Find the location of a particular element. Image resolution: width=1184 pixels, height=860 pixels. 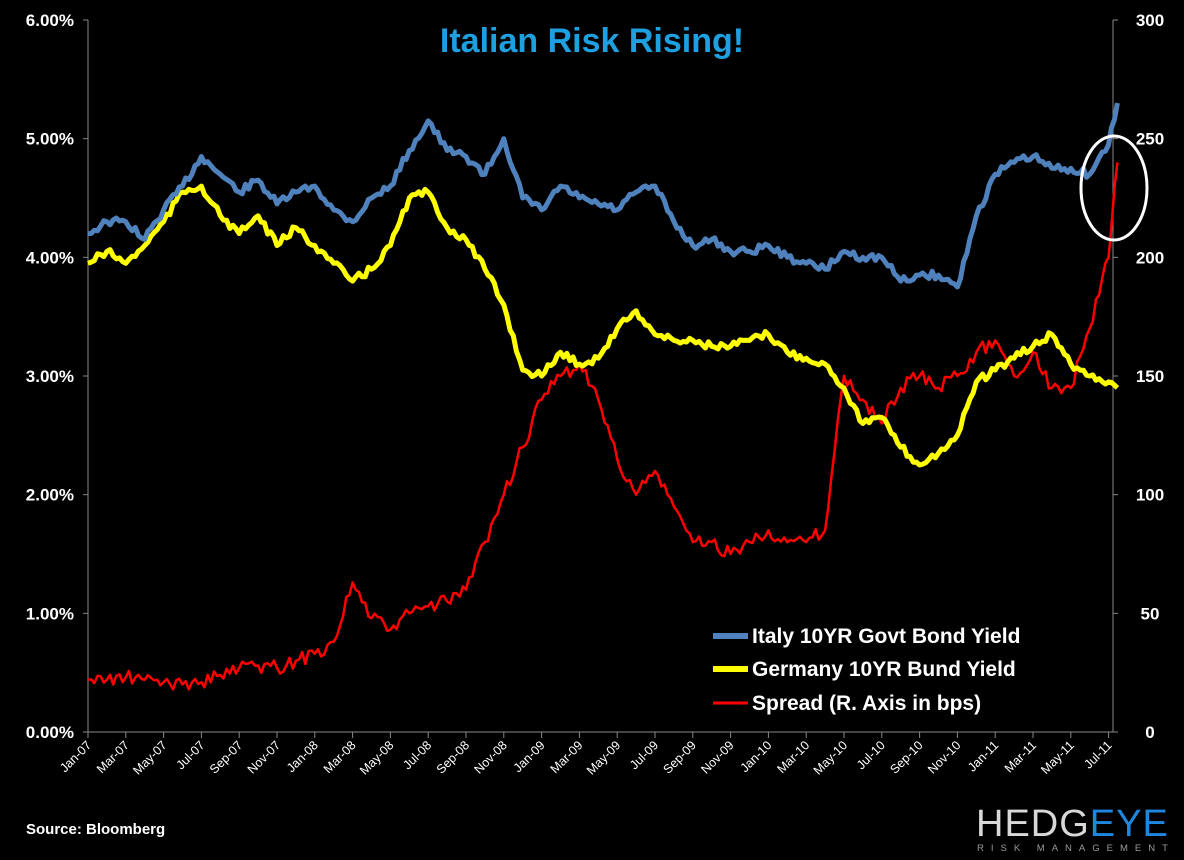

x-tick-label: Mar-09 is located at coordinates (567, 757).